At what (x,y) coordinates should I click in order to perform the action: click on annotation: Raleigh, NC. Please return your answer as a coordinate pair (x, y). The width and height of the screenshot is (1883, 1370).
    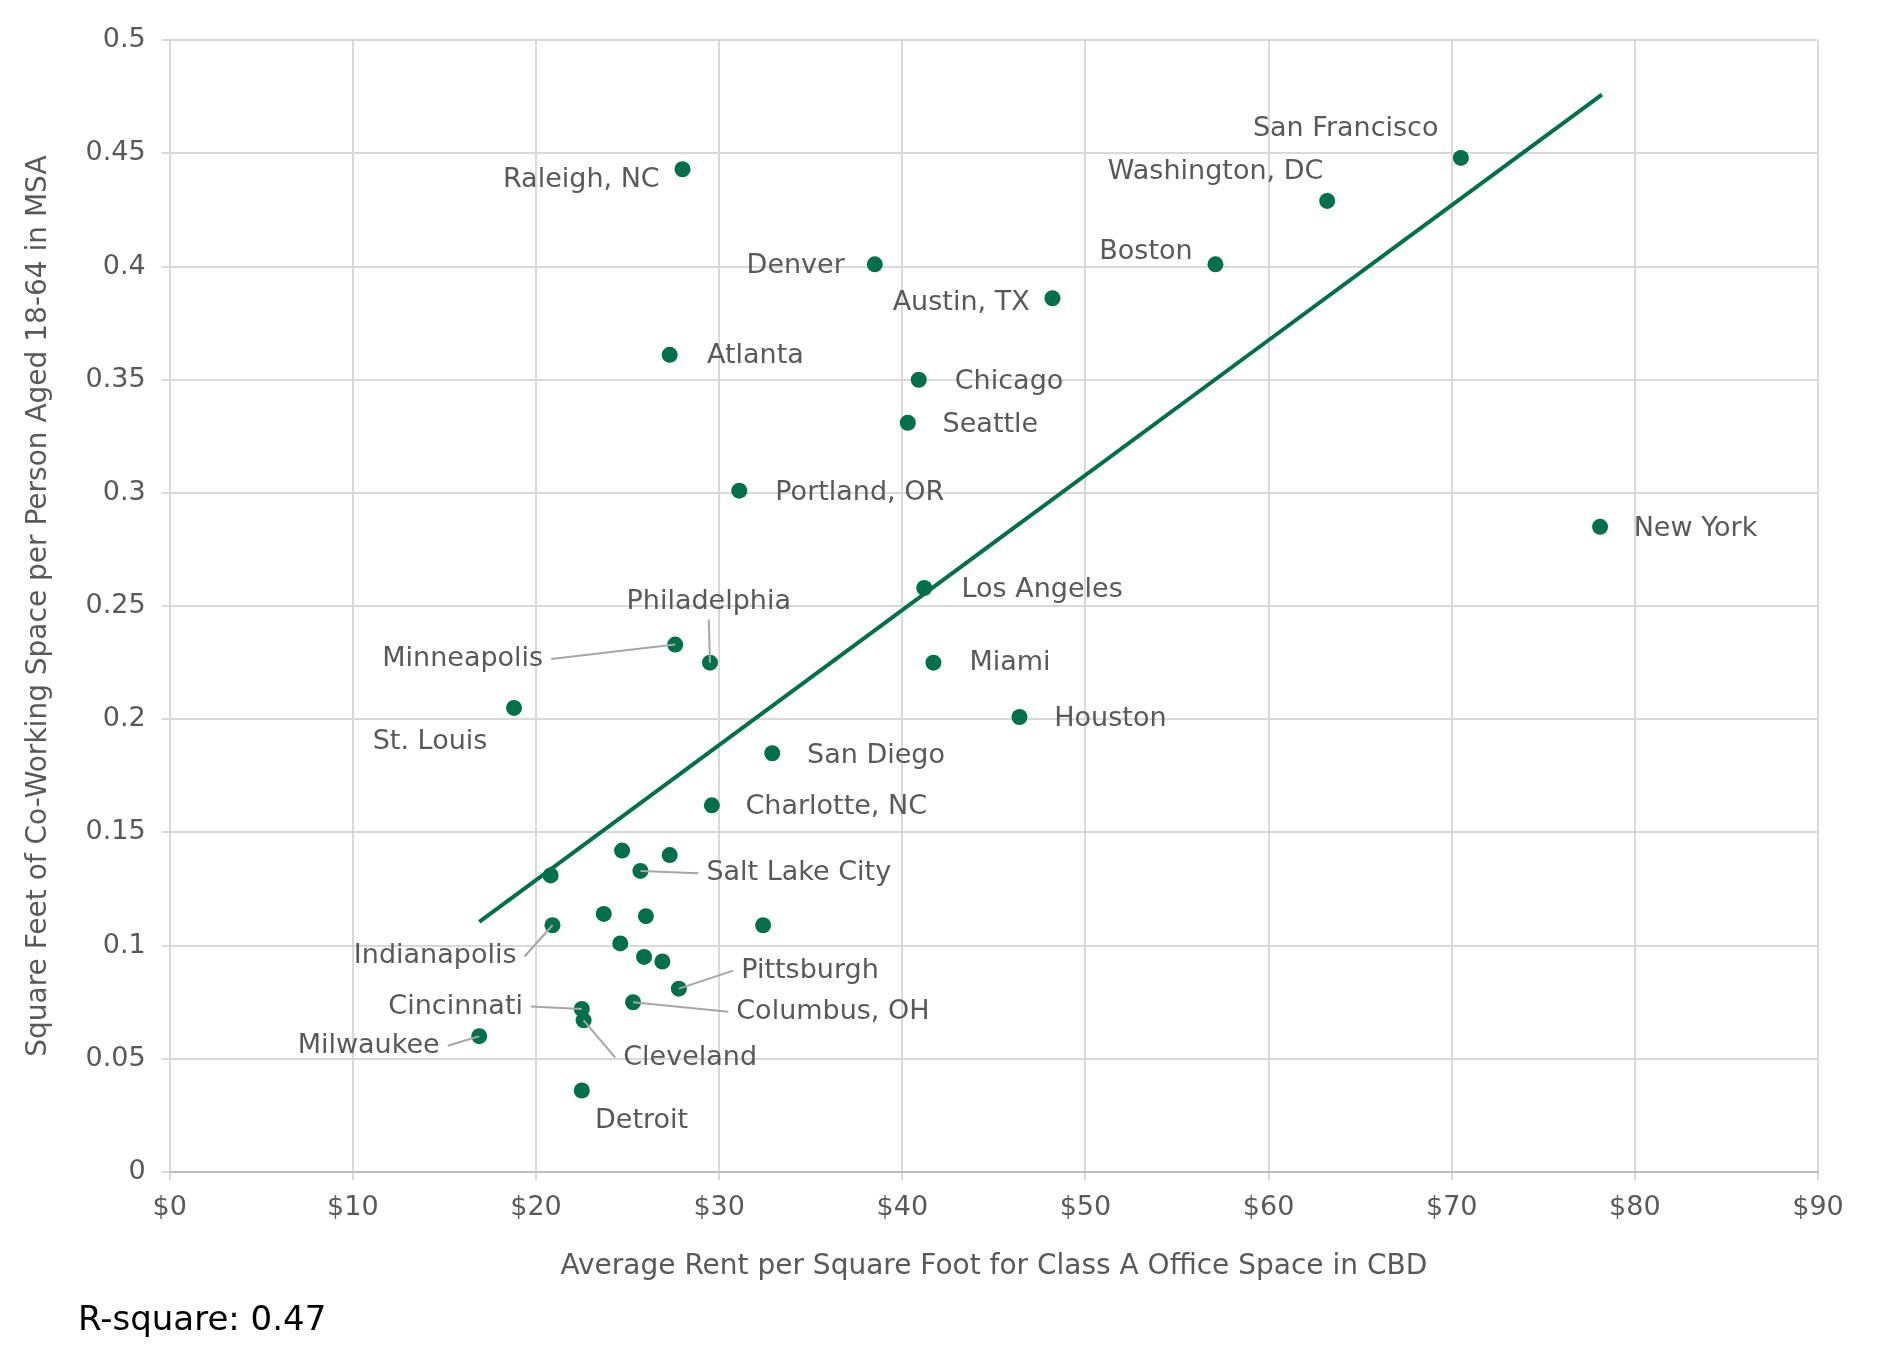
    Looking at the image, I should click on (581, 178).